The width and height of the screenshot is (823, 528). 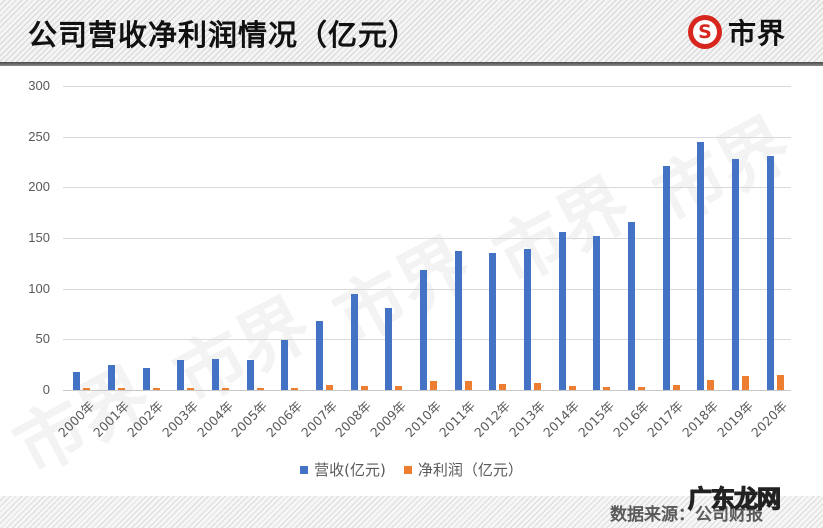 I want to click on x-tick-label: 2004年, so click(x=214, y=419).